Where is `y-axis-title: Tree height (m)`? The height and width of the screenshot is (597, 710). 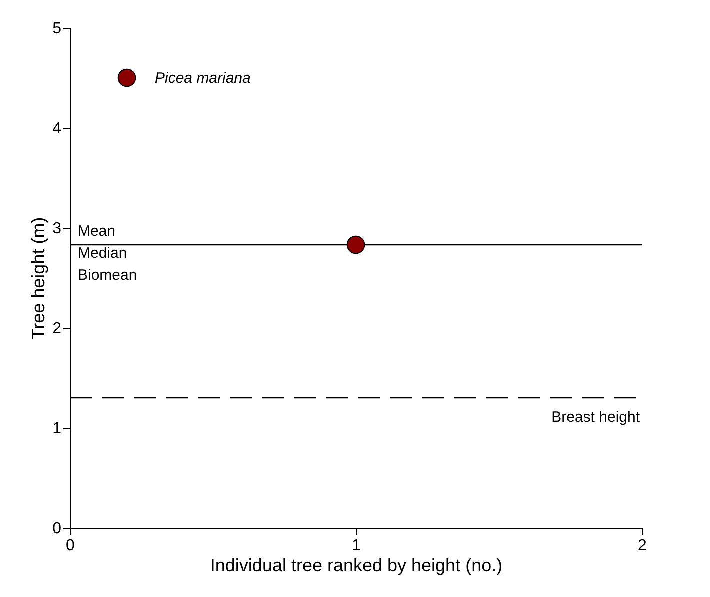
y-axis-title: Tree height (m) is located at coordinates (38, 278).